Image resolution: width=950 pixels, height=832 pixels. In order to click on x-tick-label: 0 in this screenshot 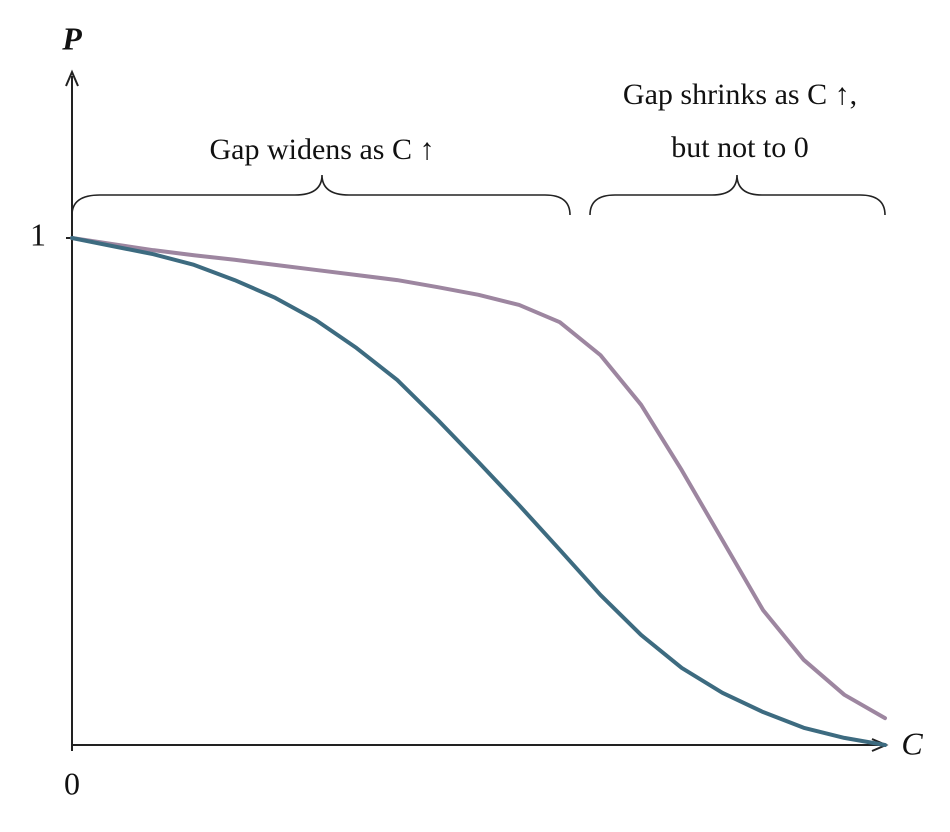, I will do `click(72, 783)`.